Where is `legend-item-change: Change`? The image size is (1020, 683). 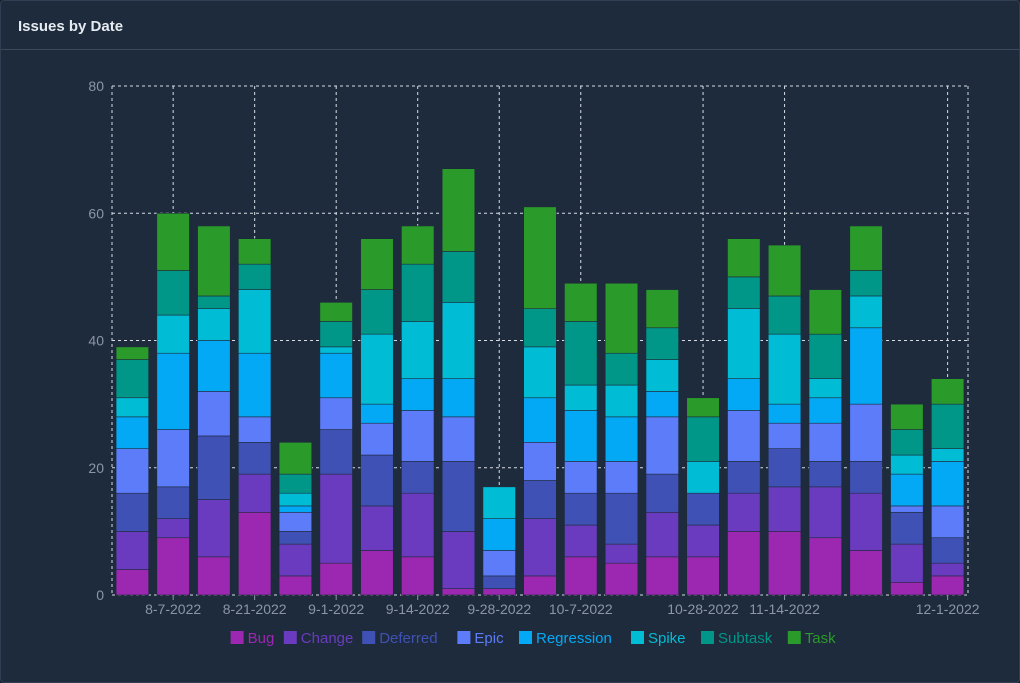
legend-item-change: Change is located at coordinates (318, 638).